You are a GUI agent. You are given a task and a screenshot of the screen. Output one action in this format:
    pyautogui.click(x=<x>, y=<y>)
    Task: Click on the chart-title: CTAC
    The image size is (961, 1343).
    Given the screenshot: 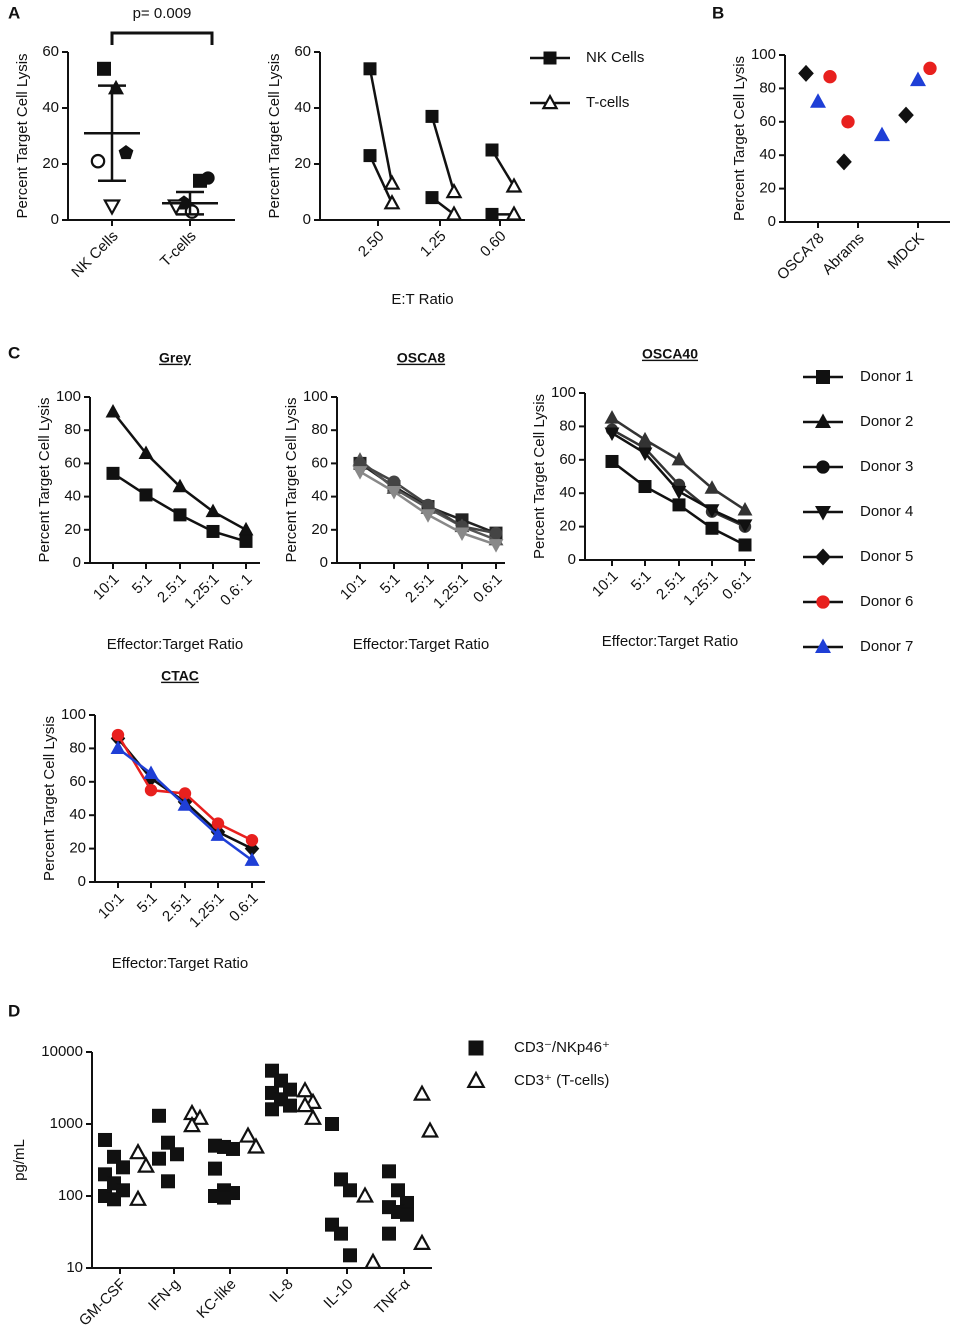 What is the action you would take?
    pyautogui.click(x=180, y=676)
    